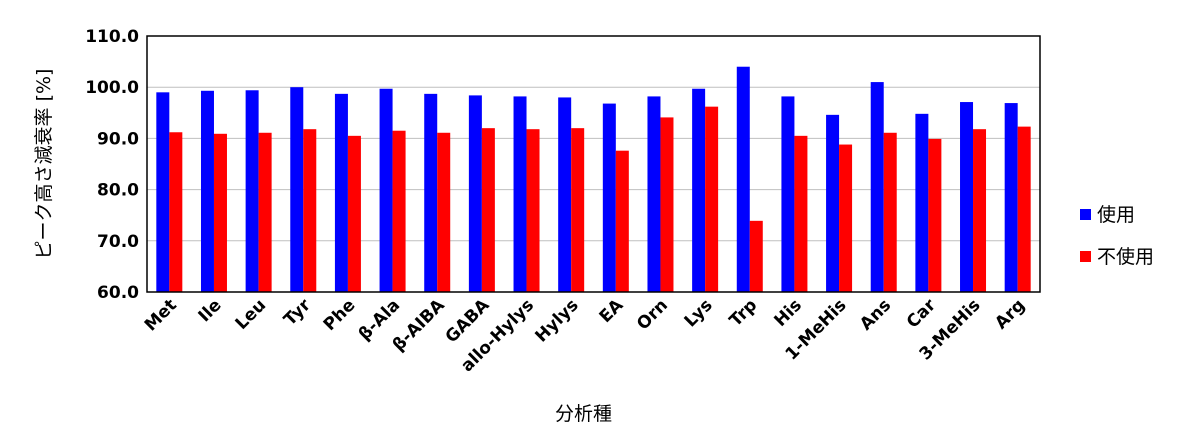  Describe the element at coordinates (1010, 314) in the screenshot. I see `x-category-label: Arg` at that location.